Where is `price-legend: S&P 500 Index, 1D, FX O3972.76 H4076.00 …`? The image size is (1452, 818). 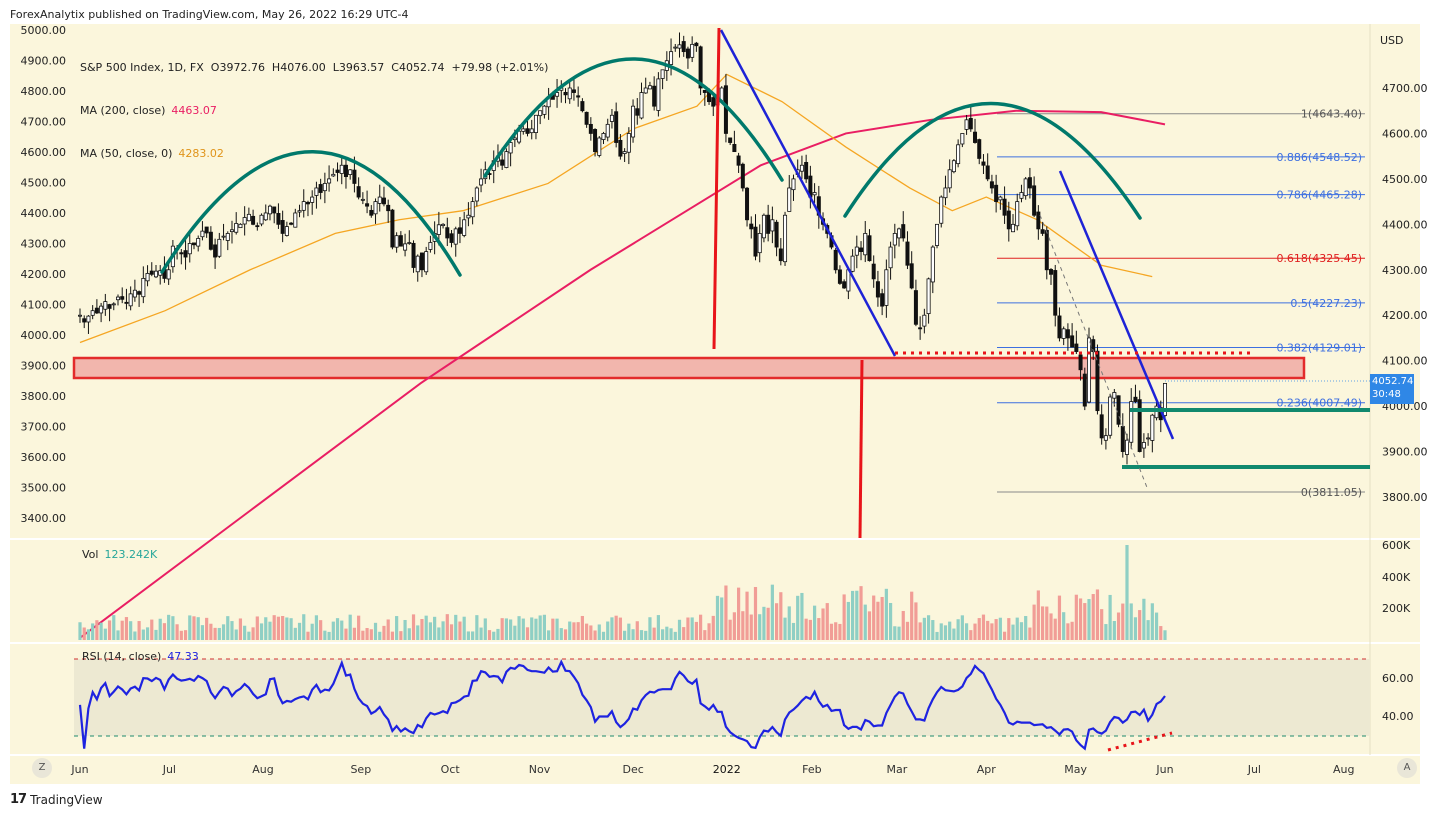
price-legend: S&P 500 Index, 1D, FX O3972.76 H4076.00 … is located at coordinates (314, 104).